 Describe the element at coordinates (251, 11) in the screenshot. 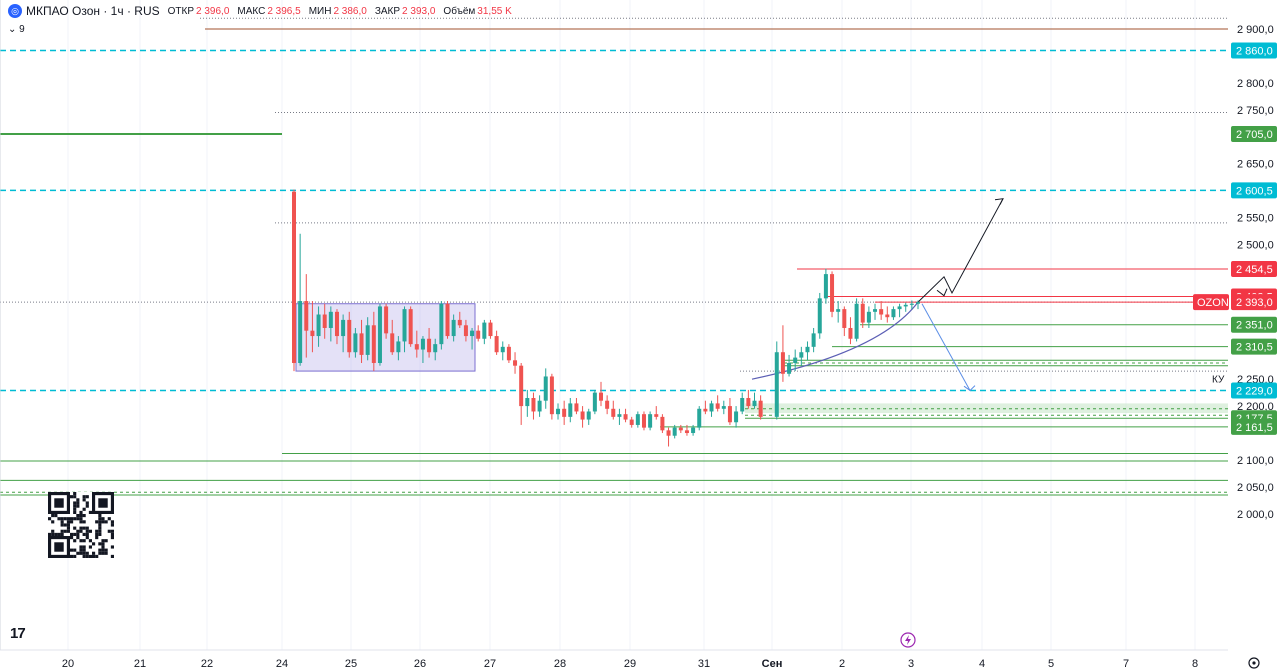

I see `high-label: МАКС` at that location.